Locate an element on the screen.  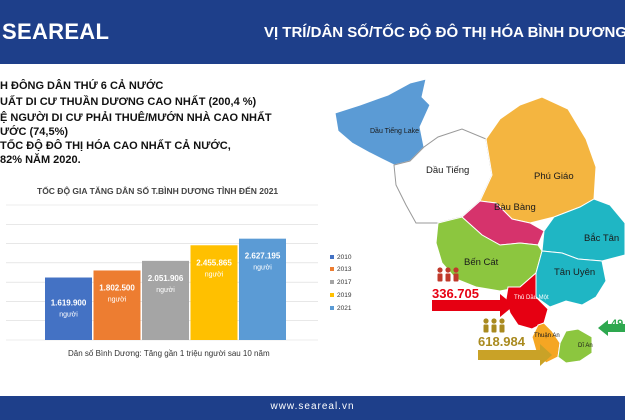
bar-value-label: 1.619.900 is located at coordinates (69, 303).